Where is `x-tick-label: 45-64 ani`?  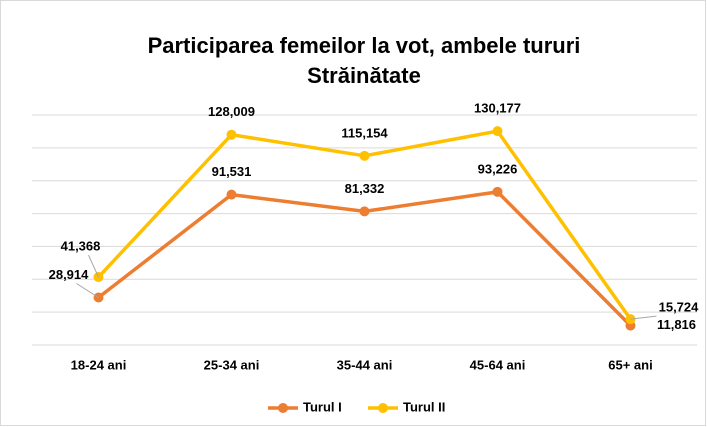
x-tick-label: 45-64 ani is located at coordinates (498, 364).